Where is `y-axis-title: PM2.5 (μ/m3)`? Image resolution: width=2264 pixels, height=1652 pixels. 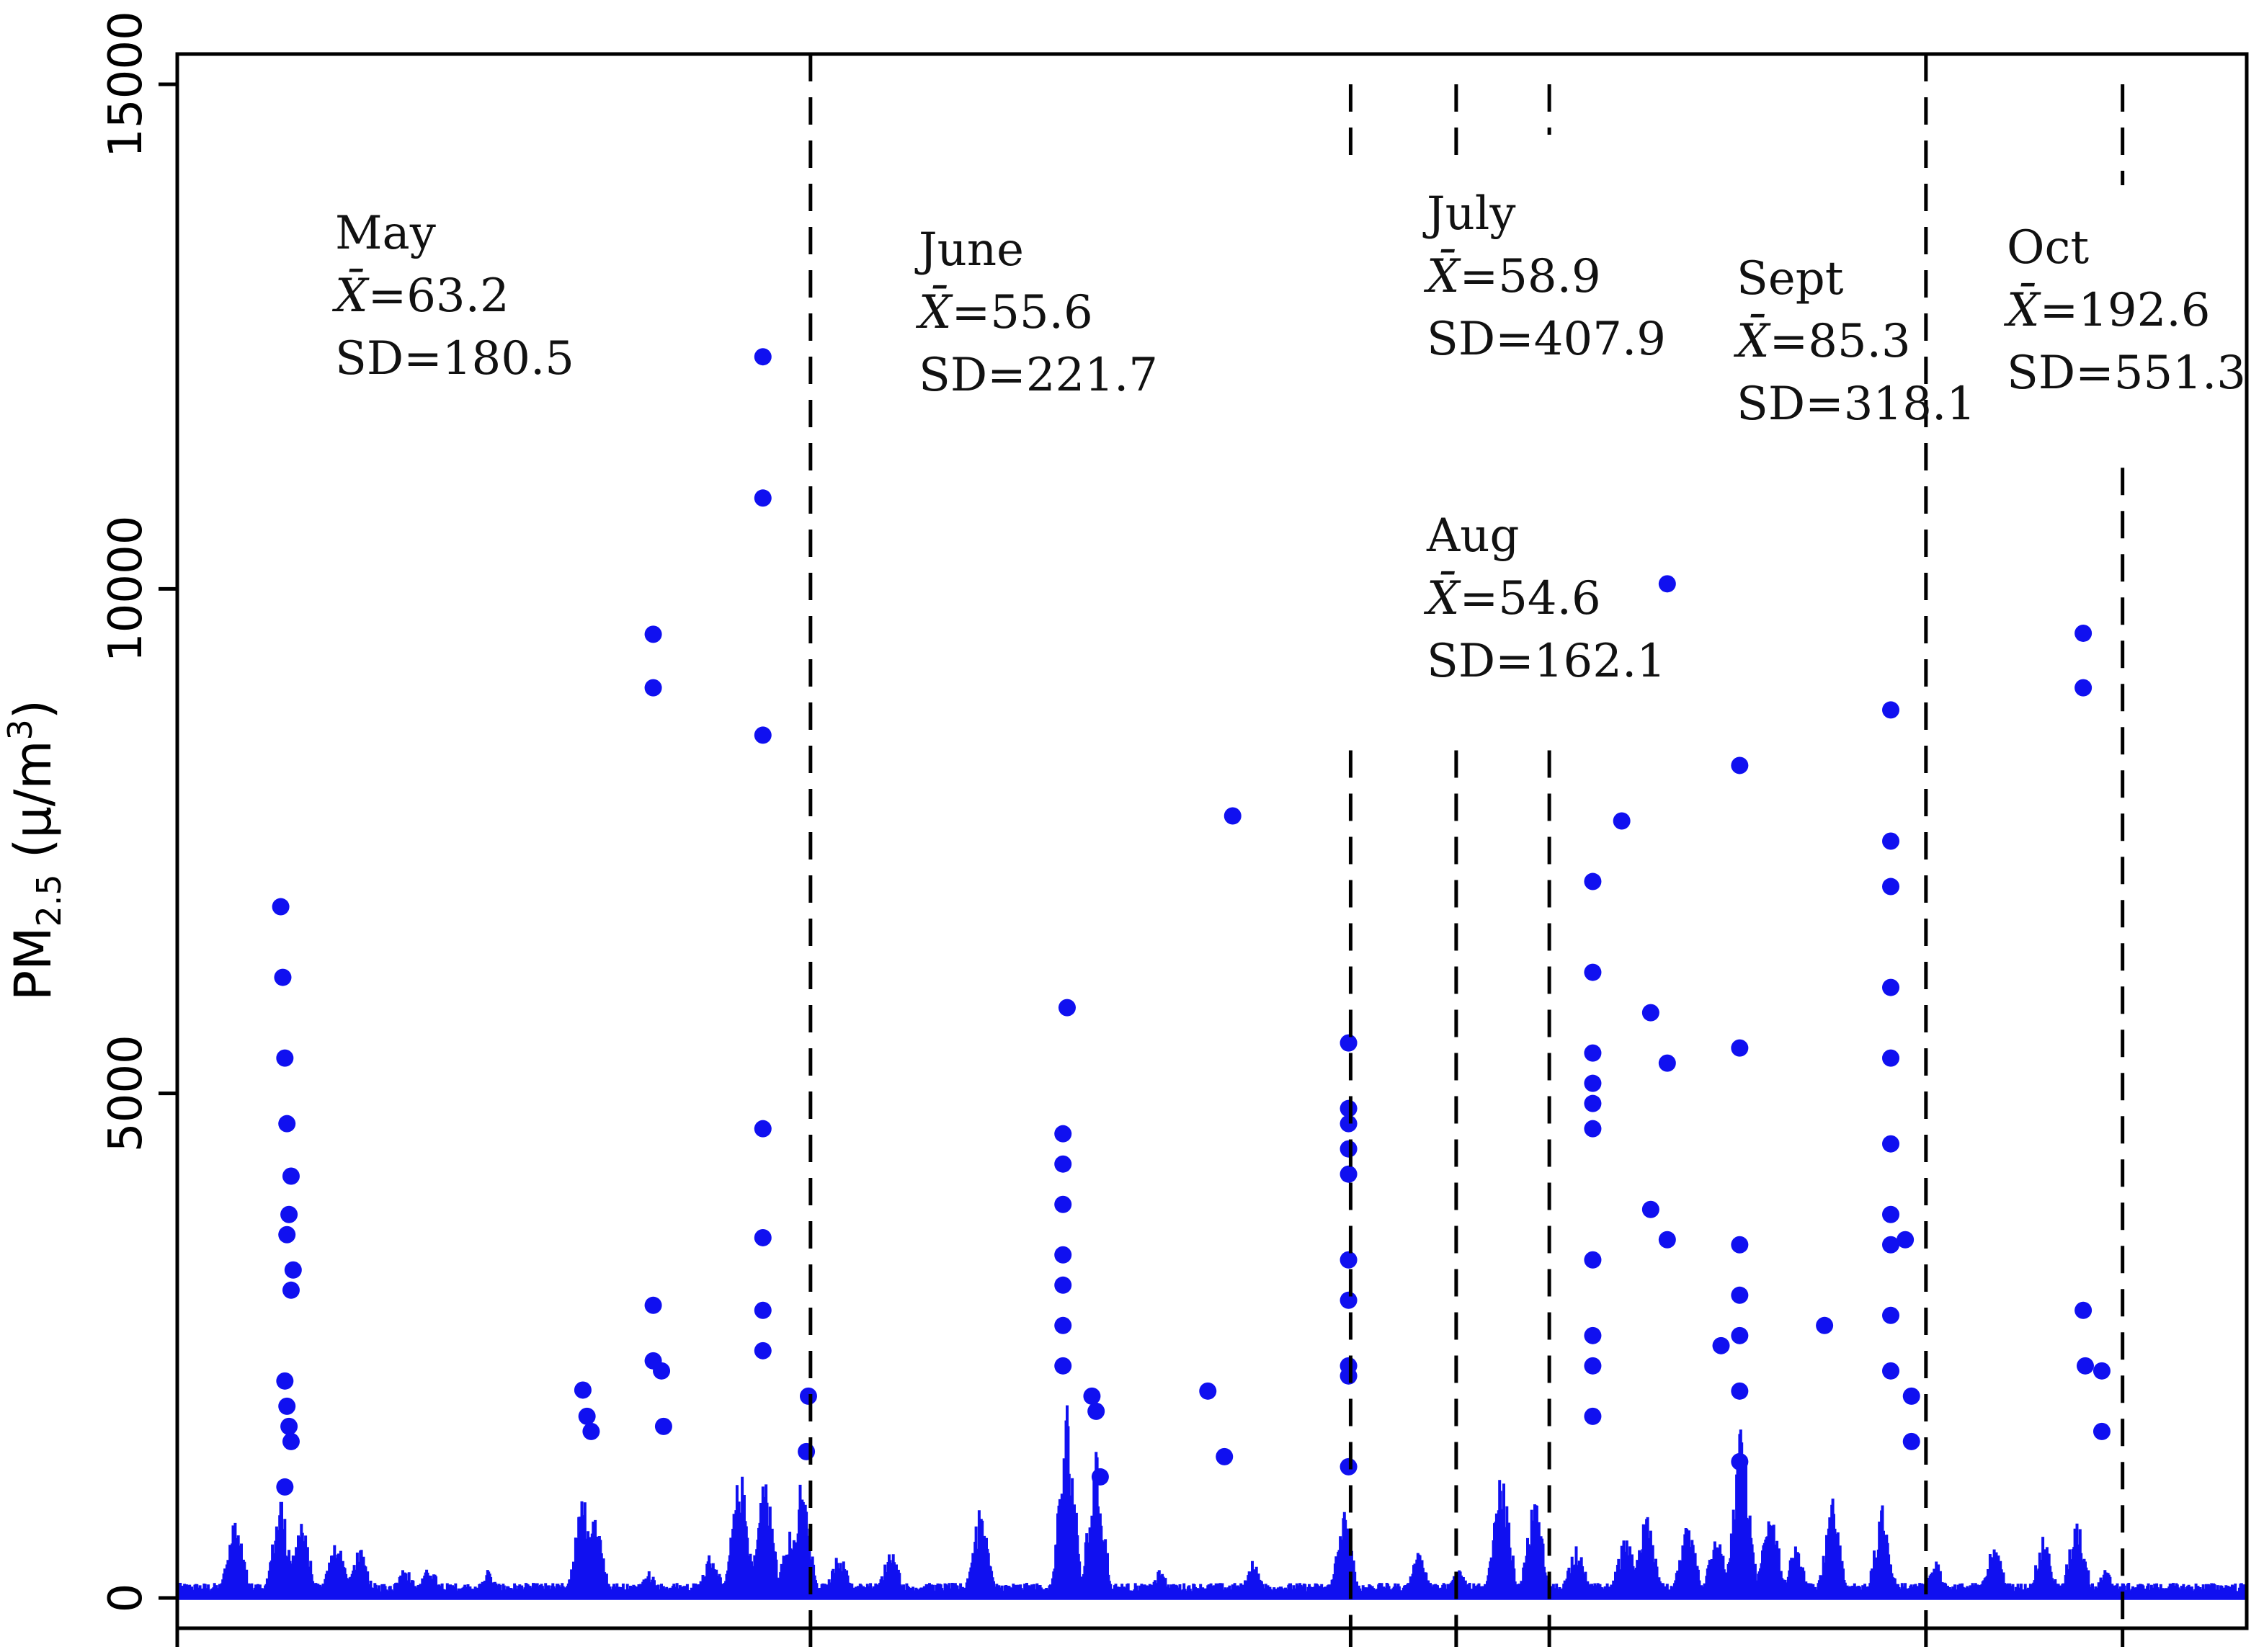 y-axis-title: PM2.5 (μ/m3) is located at coordinates (35, 850).